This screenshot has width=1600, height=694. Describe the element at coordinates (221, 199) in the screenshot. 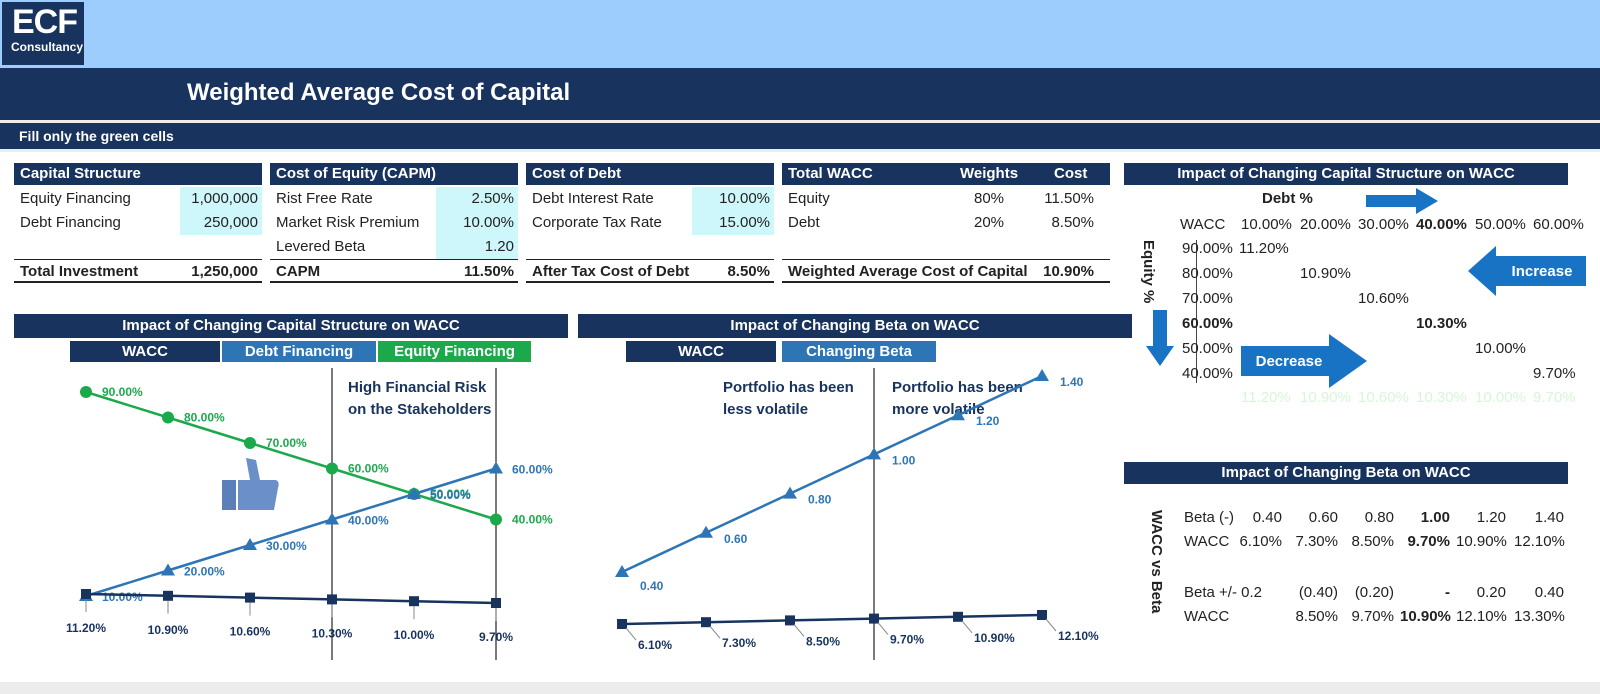

I see `equity-financing-input: 1,000,000` at that location.